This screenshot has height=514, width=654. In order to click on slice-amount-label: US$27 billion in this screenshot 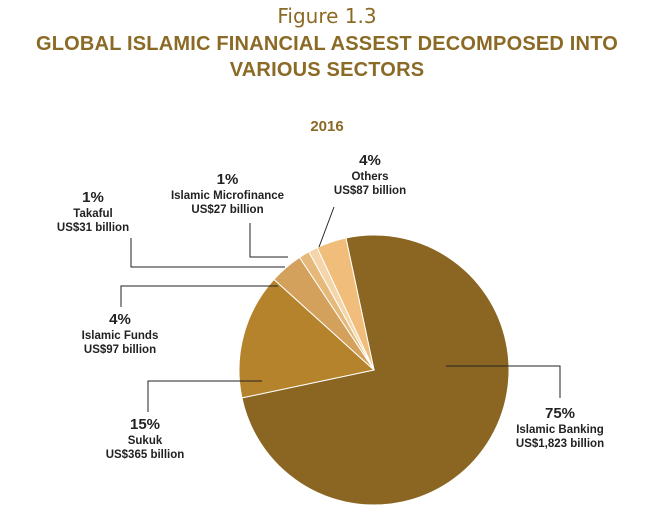, I will do `click(227, 210)`.